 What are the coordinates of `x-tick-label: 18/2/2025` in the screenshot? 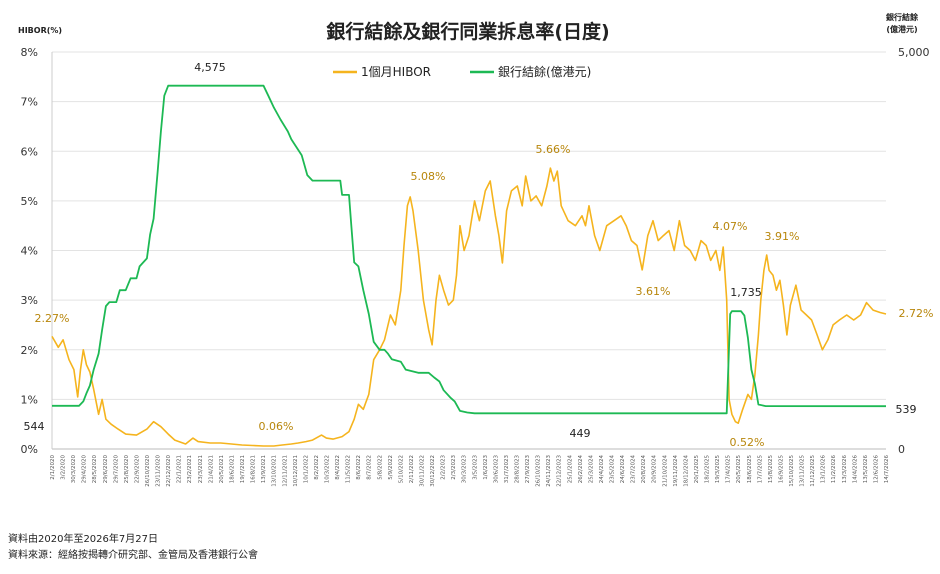 It's located at (708, 469).